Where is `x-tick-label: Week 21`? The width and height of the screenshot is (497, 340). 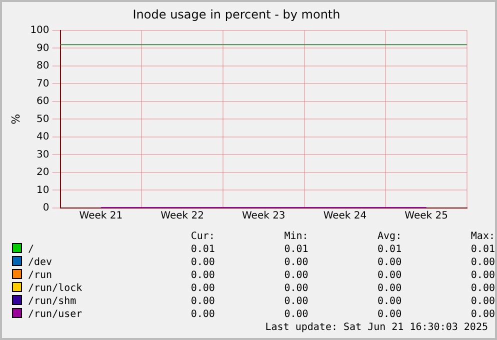 x-tick-label: Week 21 is located at coordinates (101, 216).